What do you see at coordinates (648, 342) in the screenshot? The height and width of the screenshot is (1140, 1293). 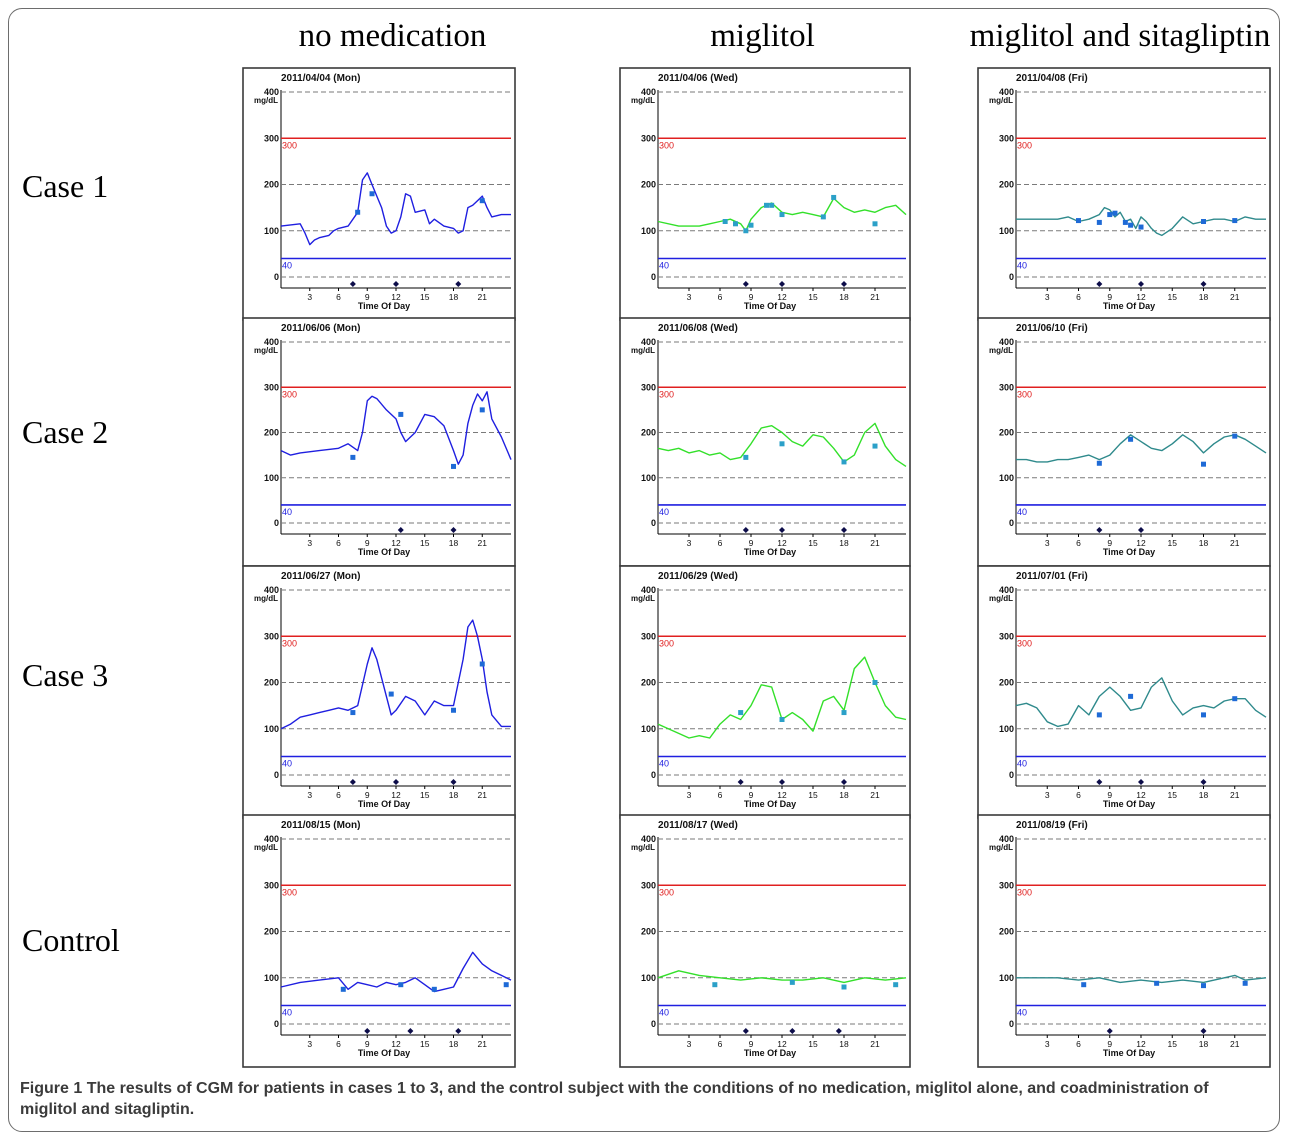 I see `y-tick-label: 400` at bounding box center [648, 342].